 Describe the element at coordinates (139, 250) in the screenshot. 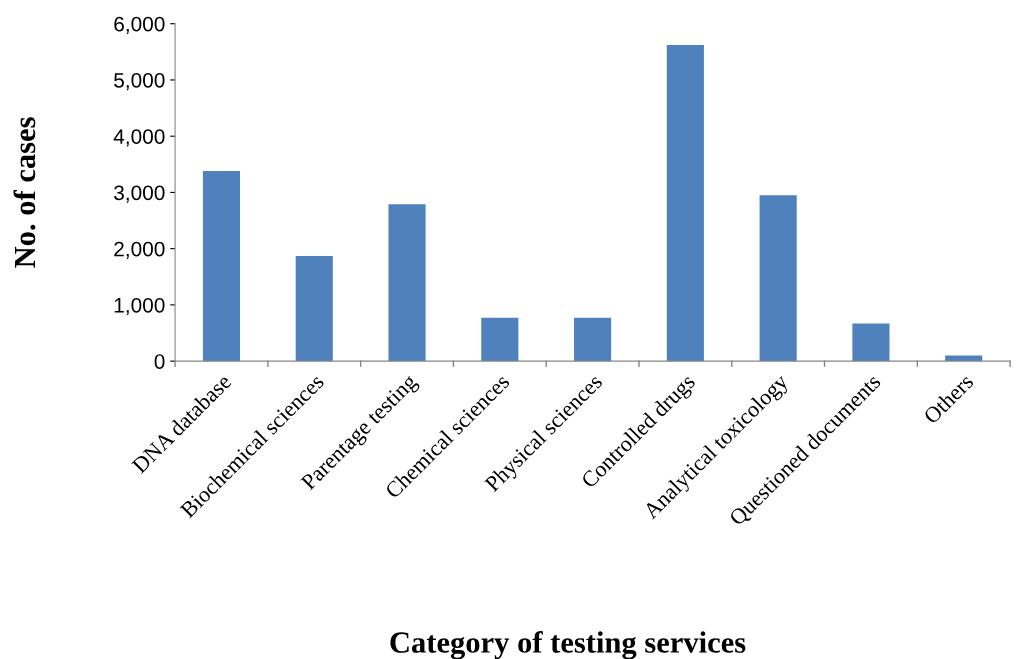

I see `y-tick-label: 2,000` at that location.